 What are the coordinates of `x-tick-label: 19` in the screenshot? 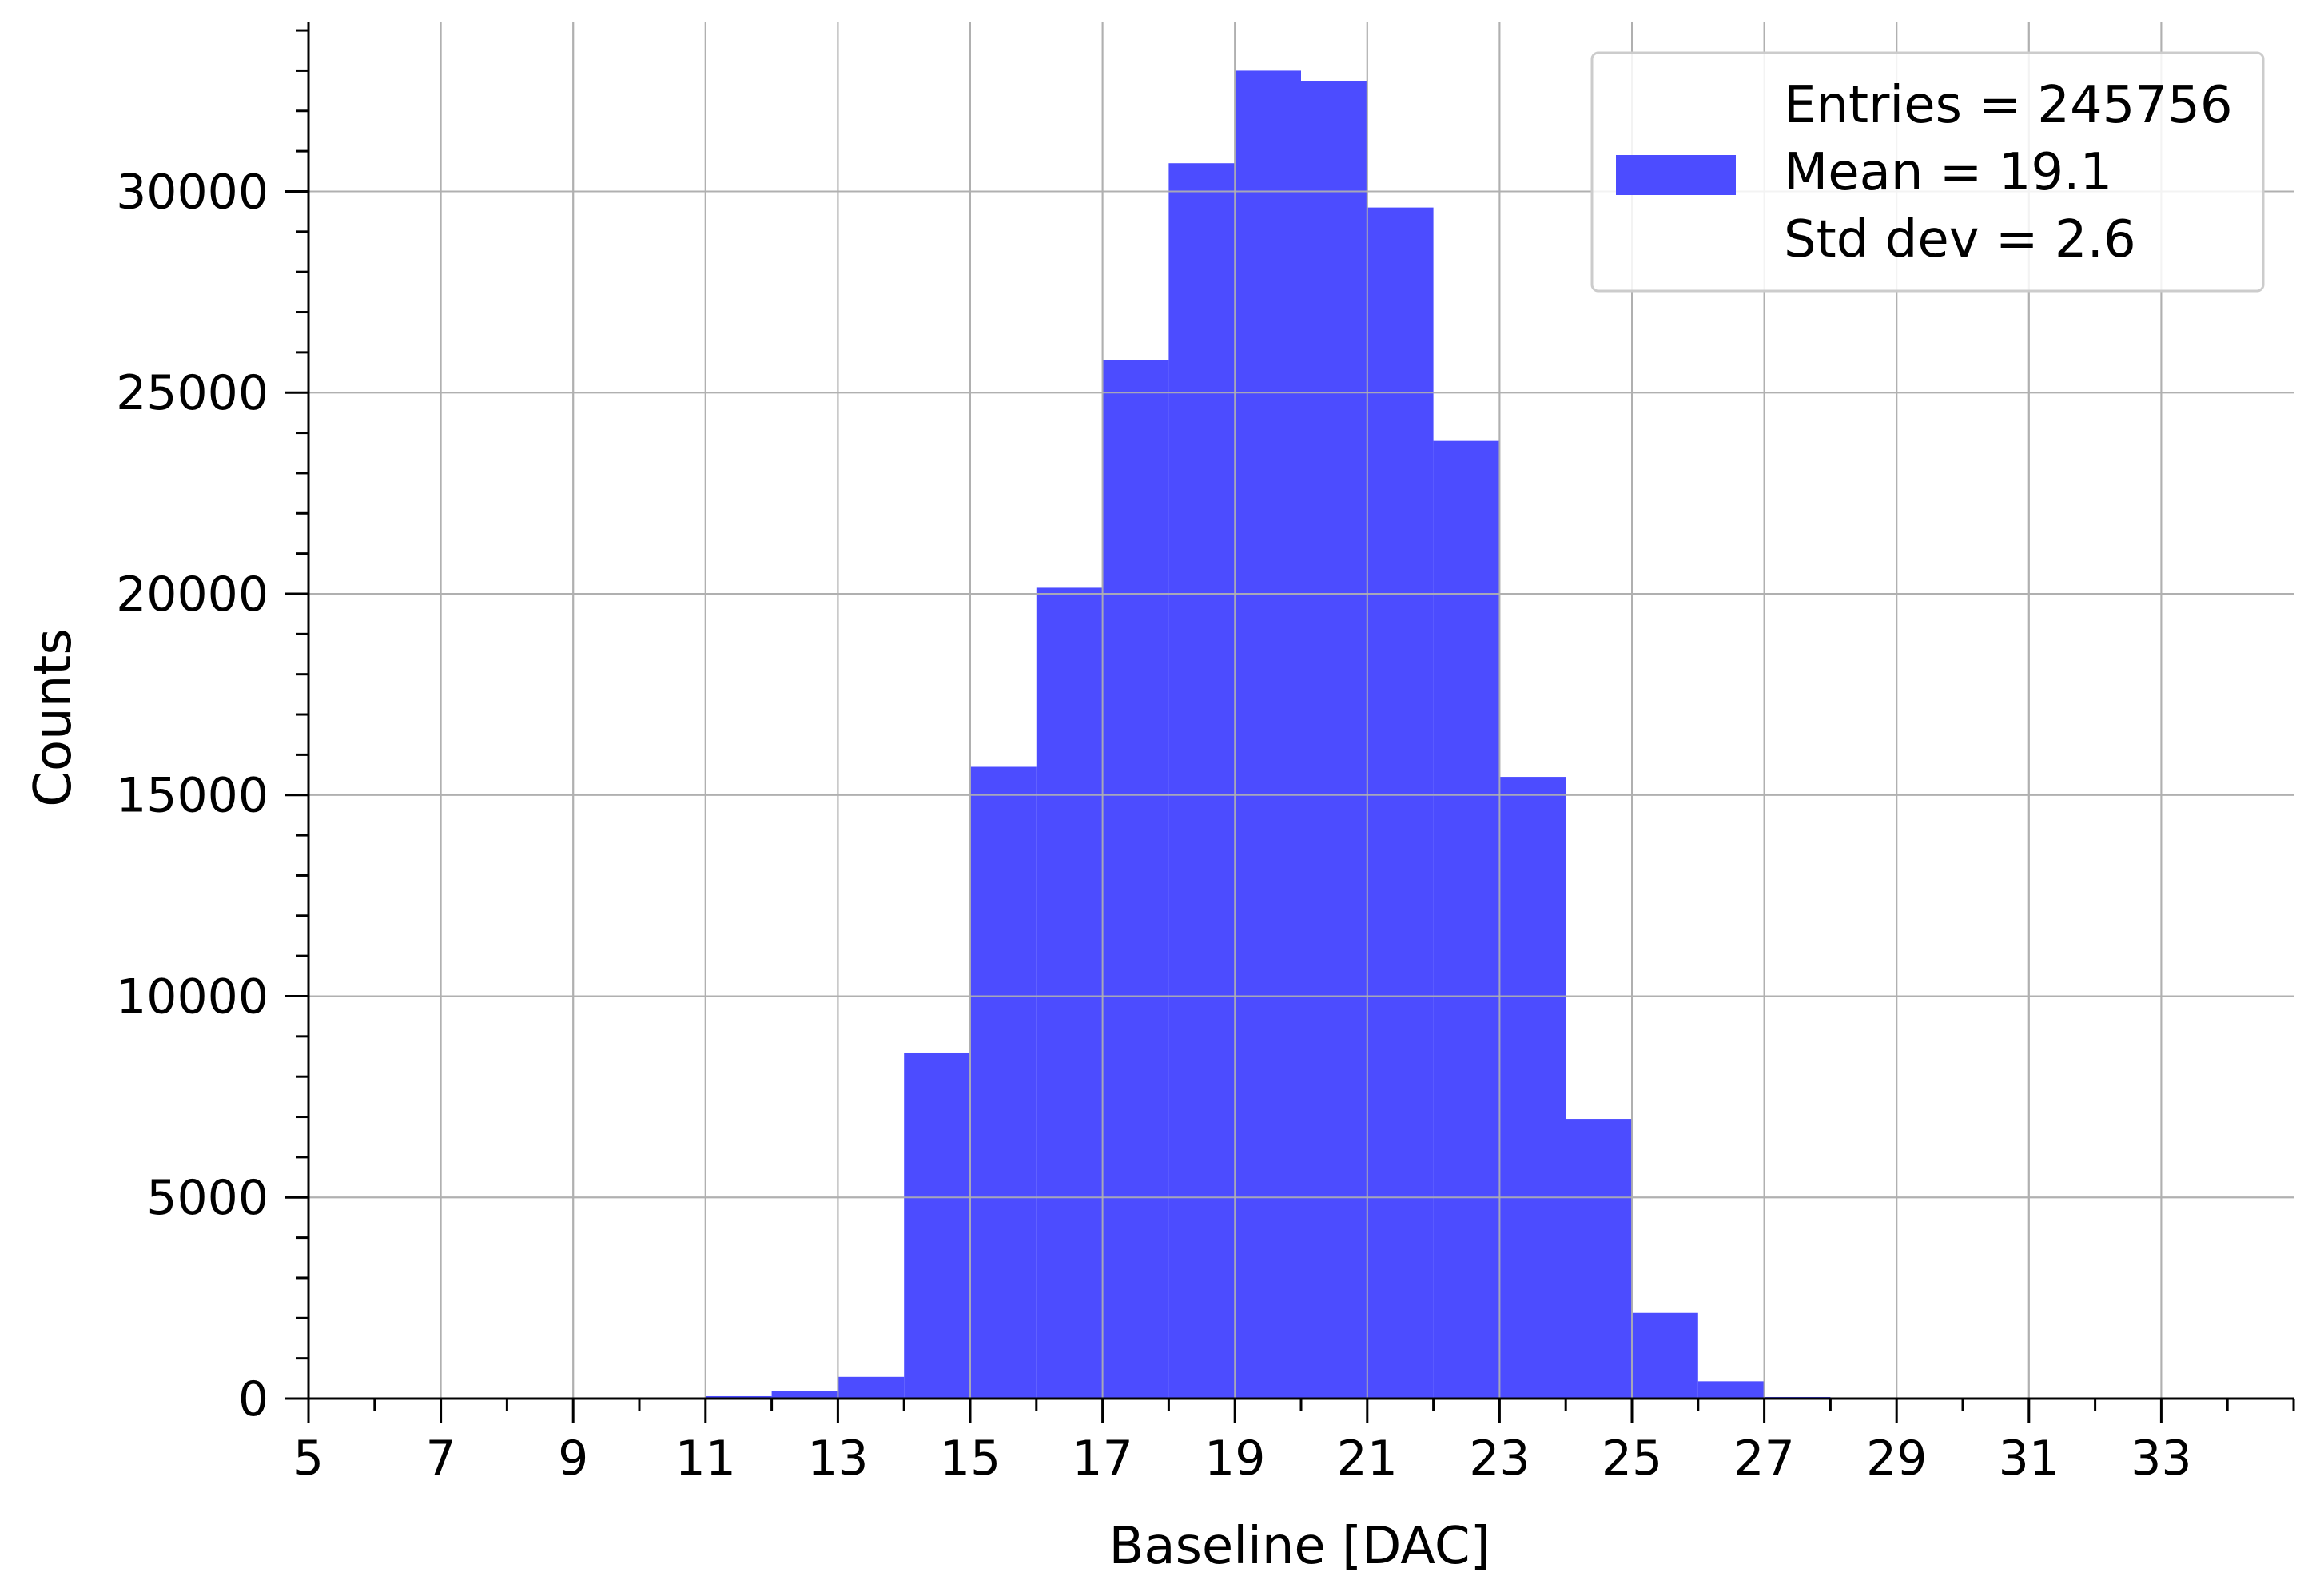 It's located at (1234, 1459).